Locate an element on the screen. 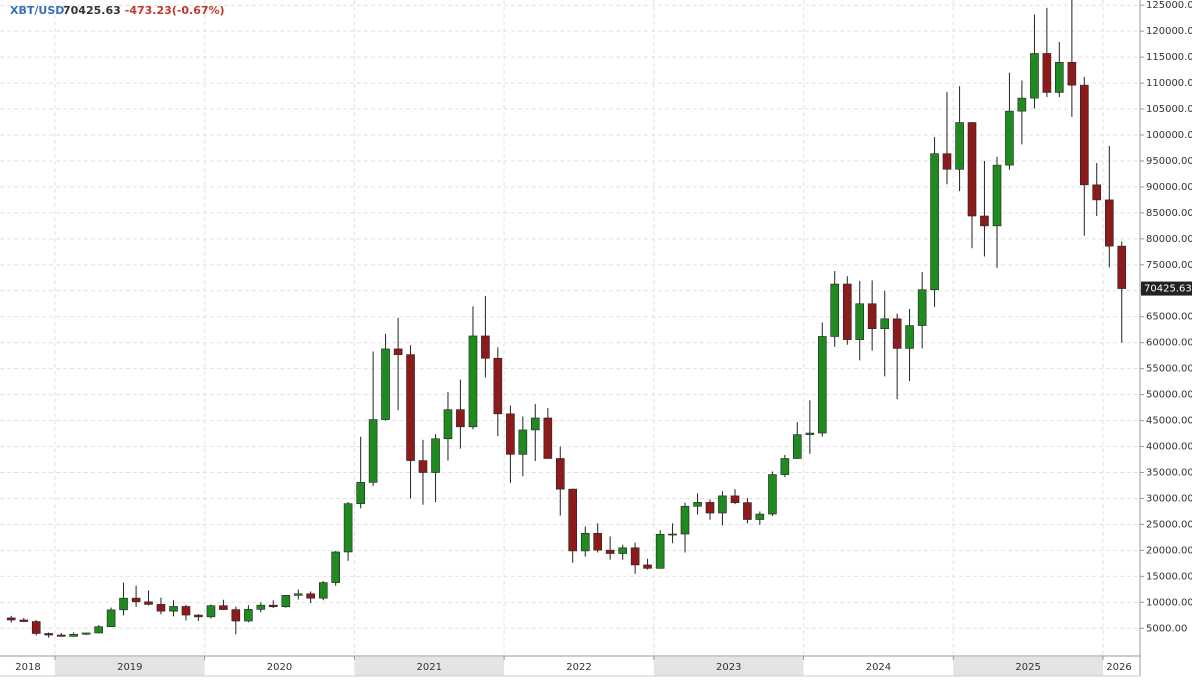  y-tick-label: 35000.00 is located at coordinates (1169, 473).